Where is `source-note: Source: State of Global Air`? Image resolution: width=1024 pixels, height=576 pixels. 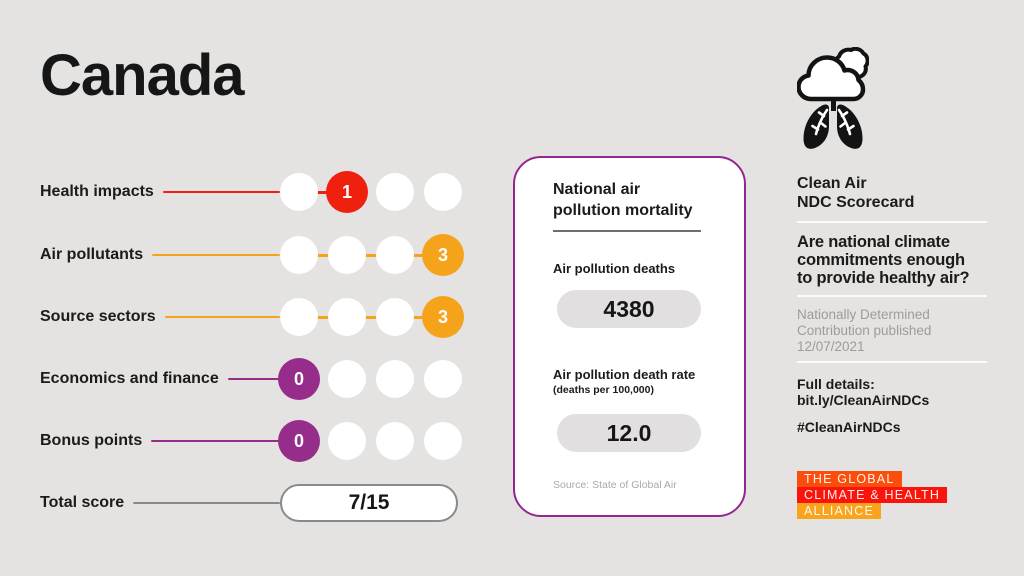
source-note: Source: State of Global Air is located at coordinates (615, 485).